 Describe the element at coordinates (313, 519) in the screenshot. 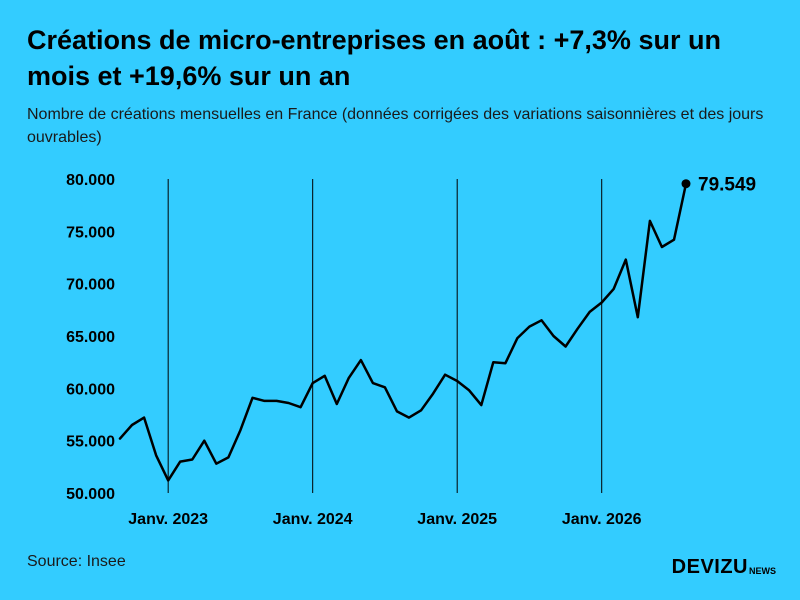

I see `x-tick-label: Janv. 2024` at that location.